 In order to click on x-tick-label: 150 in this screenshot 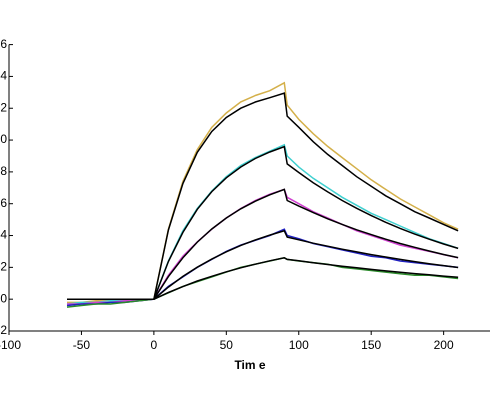, I will do `click(371, 345)`.